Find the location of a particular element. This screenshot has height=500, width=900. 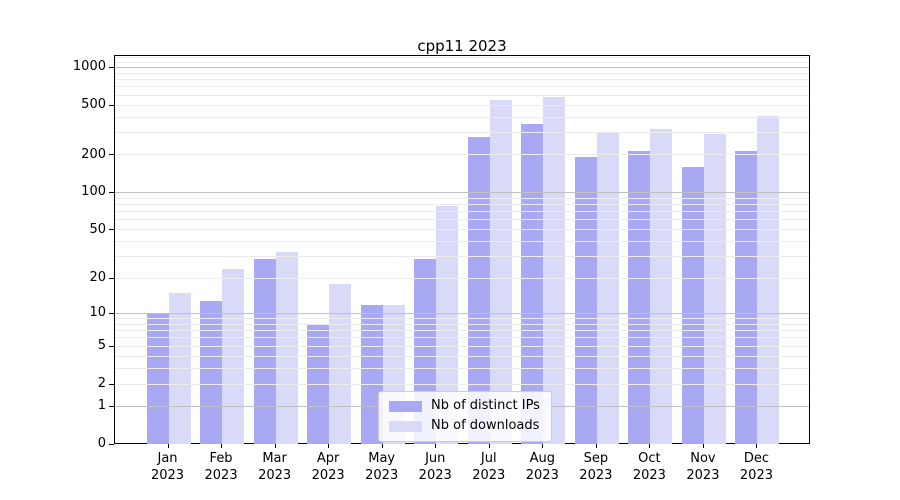

x-tick-label-may: May 2023 is located at coordinates (382, 467).